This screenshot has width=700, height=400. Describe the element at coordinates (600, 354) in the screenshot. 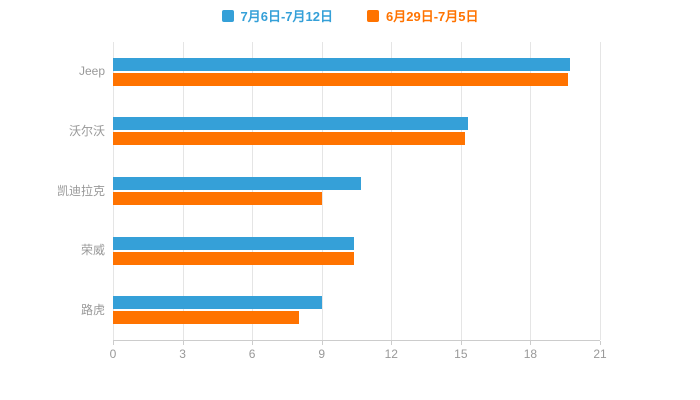

I see `x-tick-label: 21` at that location.